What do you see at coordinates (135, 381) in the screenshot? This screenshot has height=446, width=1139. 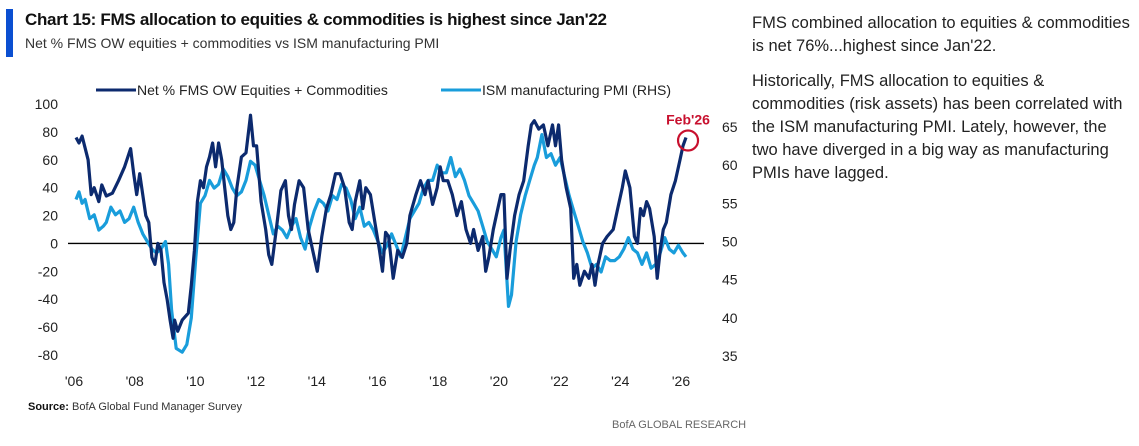 I see `x-tick-label: '08` at bounding box center [135, 381].